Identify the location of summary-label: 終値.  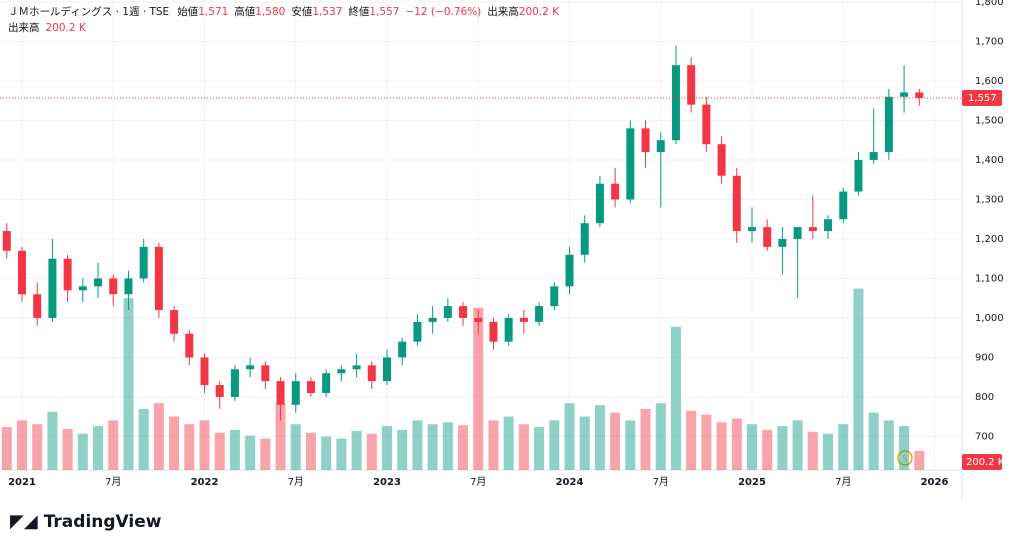
(359, 12).